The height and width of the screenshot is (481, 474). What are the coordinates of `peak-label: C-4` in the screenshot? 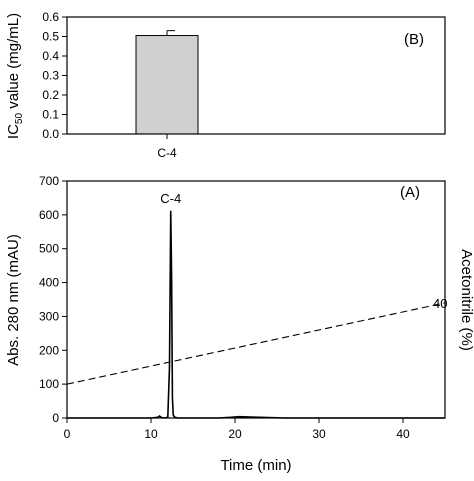 It's located at (170, 198).